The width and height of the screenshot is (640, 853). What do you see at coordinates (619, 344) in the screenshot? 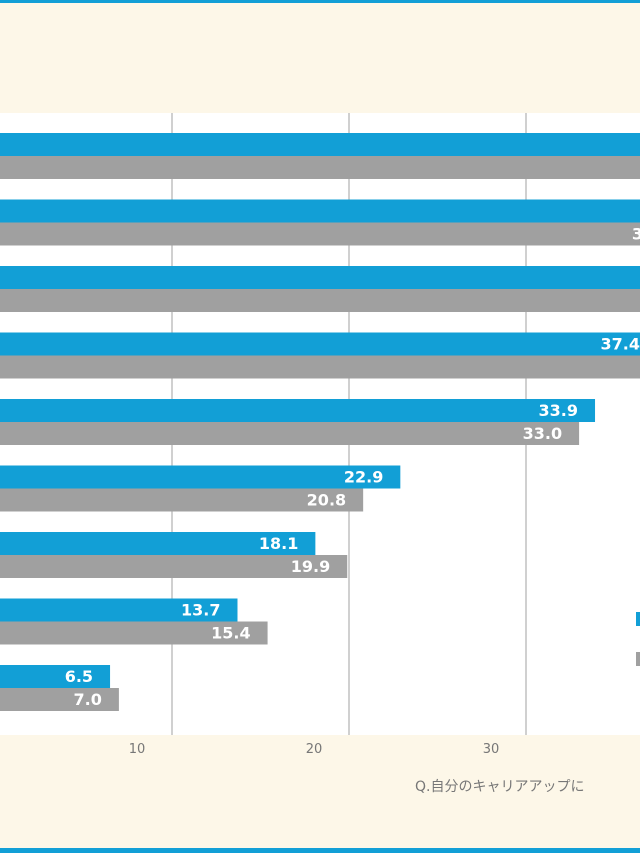
I see `bar-value-label: 37.4` at bounding box center [619, 344].